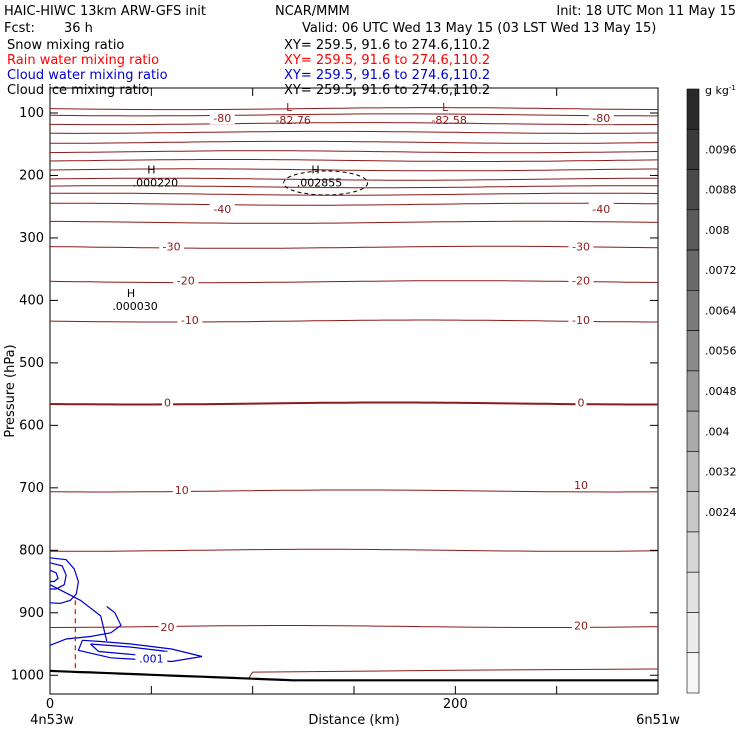 This screenshot has height=740, width=740. I want to click on legend-xy-1: XY= 259.5, 91.6 to 274.6,110.2, so click(387, 60).